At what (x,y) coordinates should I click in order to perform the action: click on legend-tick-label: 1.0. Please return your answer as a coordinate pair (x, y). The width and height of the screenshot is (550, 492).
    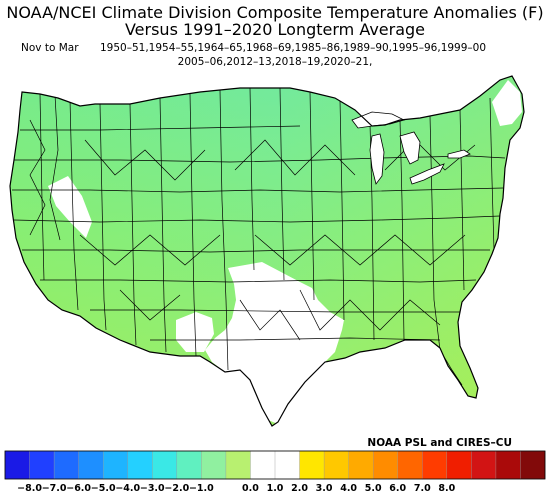
    Looking at the image, I should click on (275, 487).